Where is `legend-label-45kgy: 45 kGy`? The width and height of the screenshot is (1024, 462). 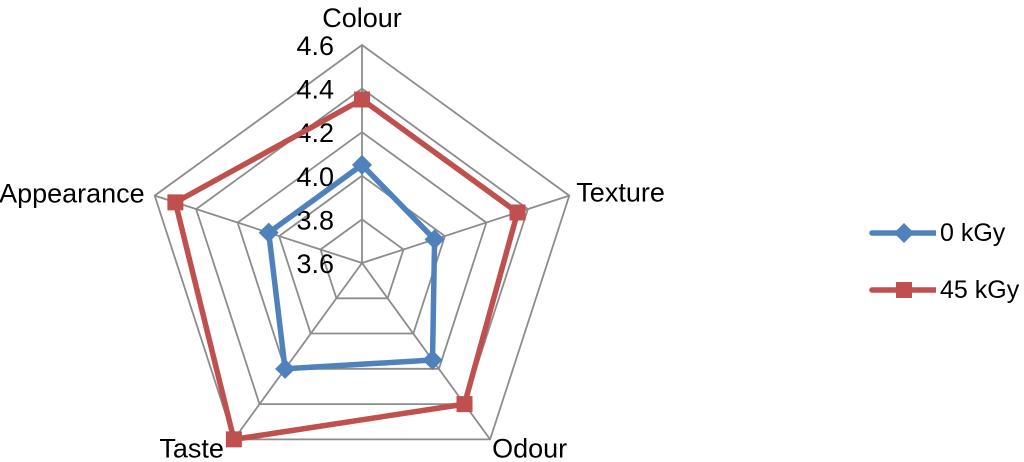
legend-label-45kgy: 45 kGy is located at coordinates (980, 289).